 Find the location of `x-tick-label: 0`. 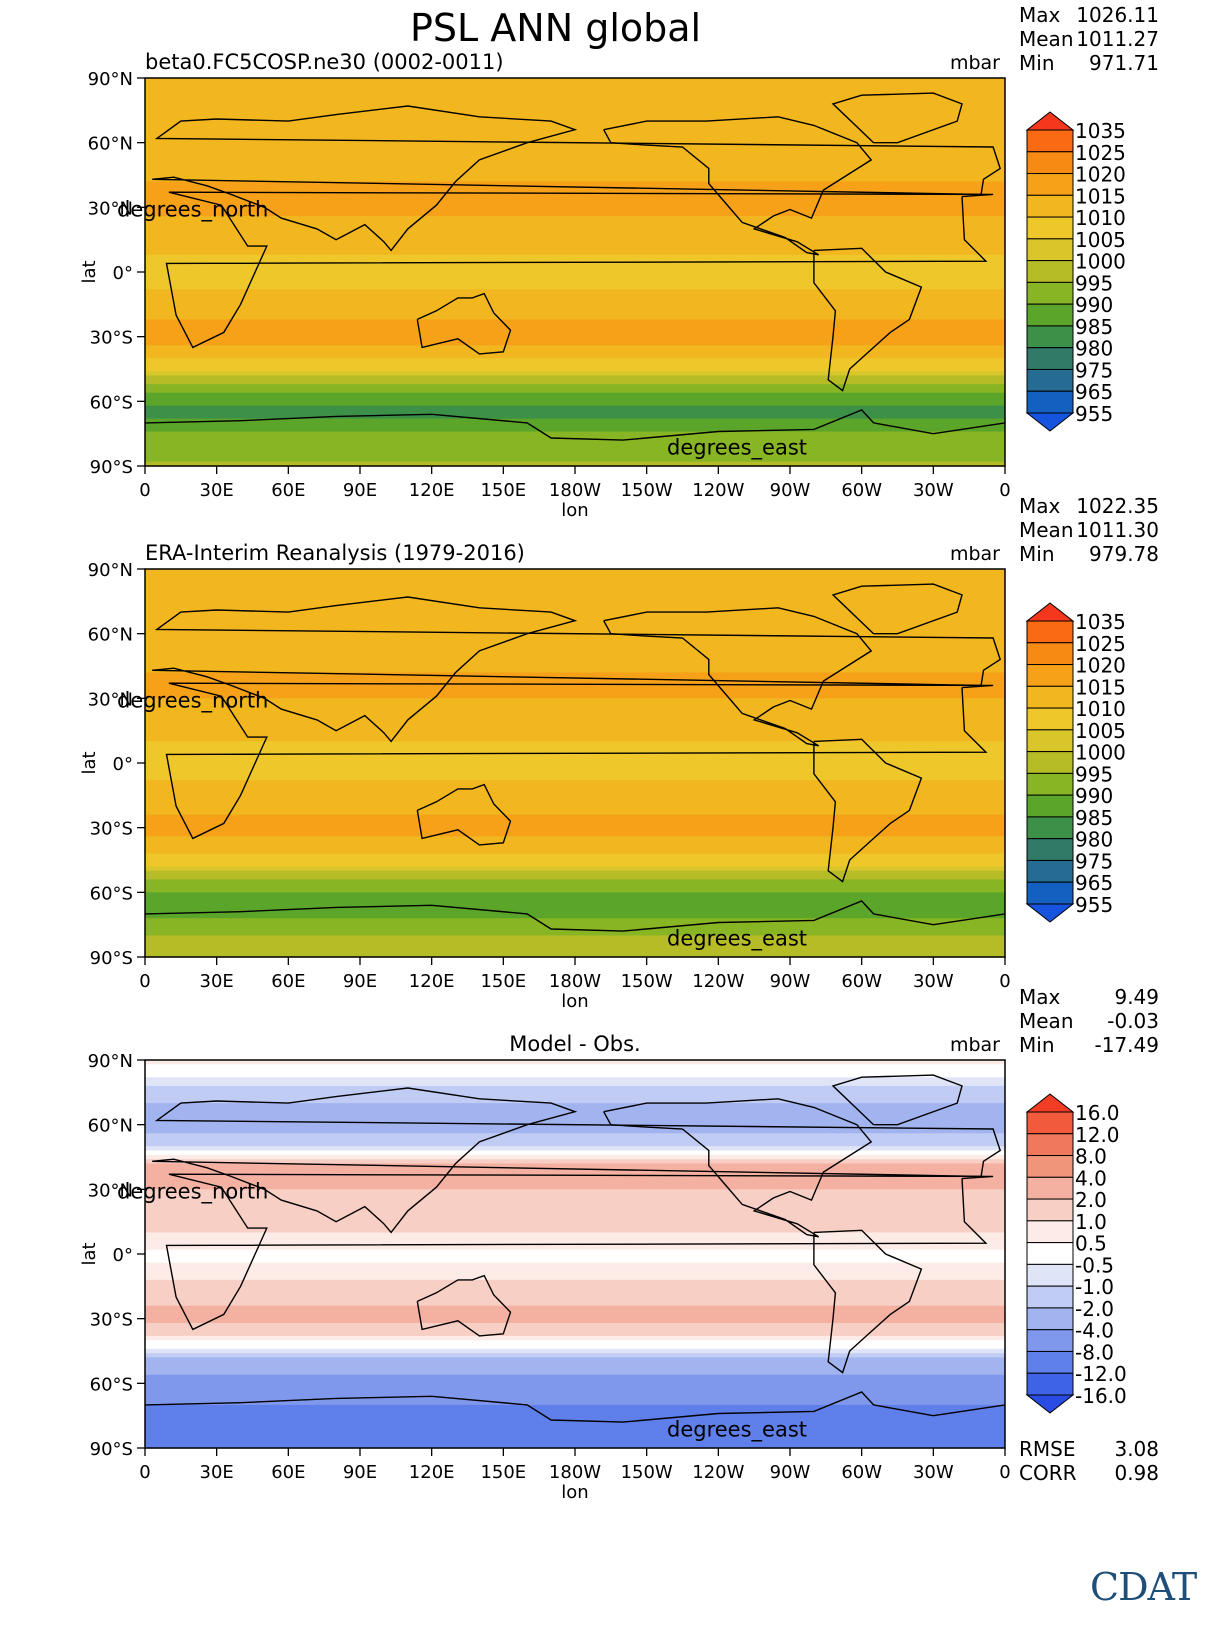

x-tick-label: 0 is located at coordinates (144, 490).